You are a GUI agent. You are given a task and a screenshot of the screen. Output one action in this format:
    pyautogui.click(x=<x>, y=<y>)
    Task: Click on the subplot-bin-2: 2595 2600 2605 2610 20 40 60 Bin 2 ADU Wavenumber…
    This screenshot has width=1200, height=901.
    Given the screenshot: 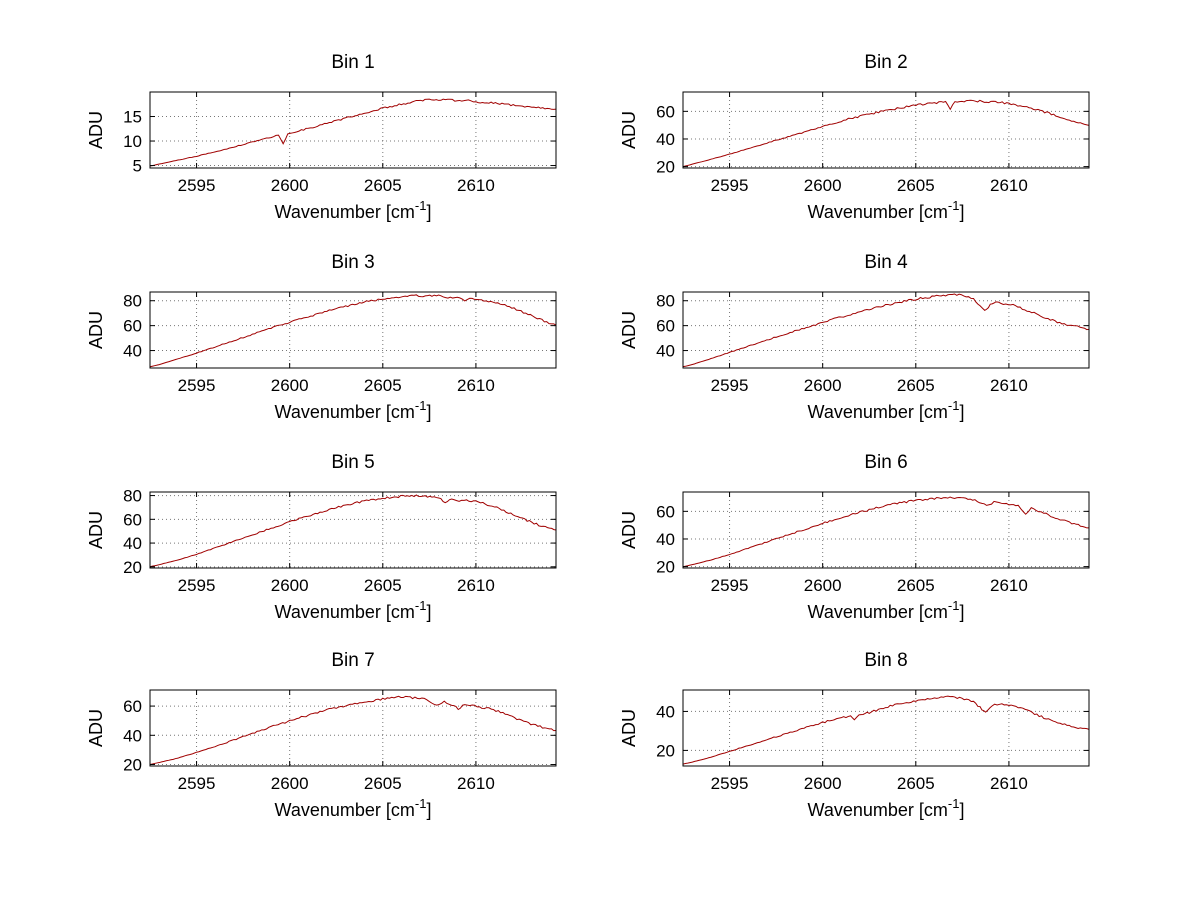 What is the action you would take?
    pyautogui.click(x=854, y=137)
    